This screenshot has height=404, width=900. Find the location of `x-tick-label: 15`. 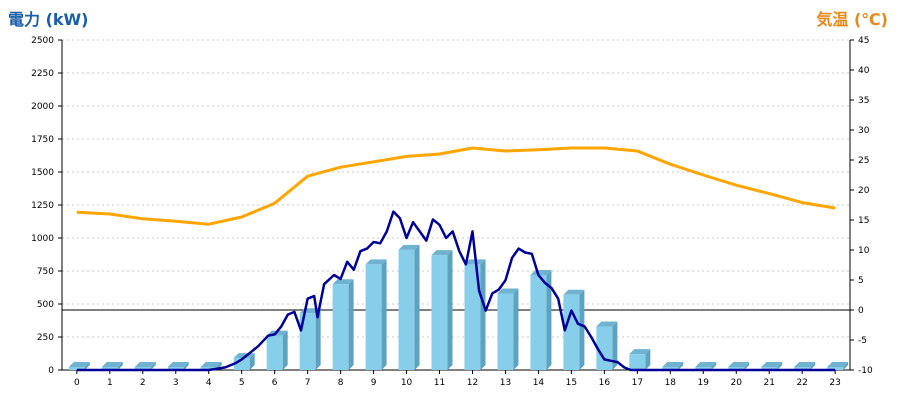

x-tick-label: 15 is located at coordinates (571, 383).